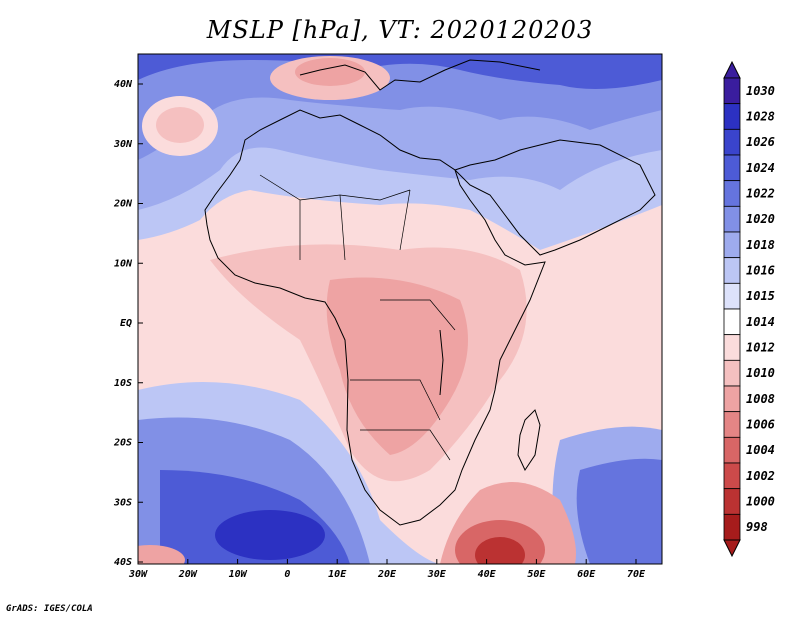 Image resolution: width=800 pixels, height=618 pixels. I want to click on lat-tick-label: 10S, so click(123, 383).